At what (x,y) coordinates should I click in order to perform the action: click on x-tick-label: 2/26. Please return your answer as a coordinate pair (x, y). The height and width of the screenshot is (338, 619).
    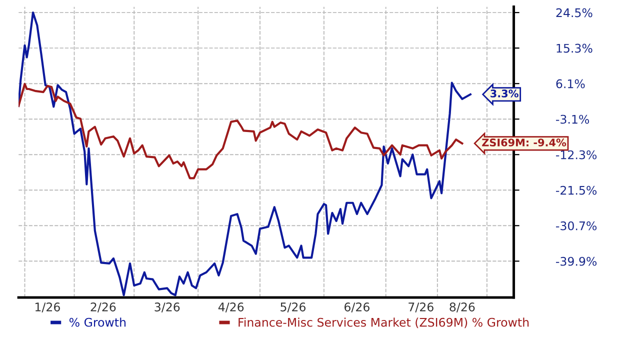
    Looking at the image, I should click on (103, 307).